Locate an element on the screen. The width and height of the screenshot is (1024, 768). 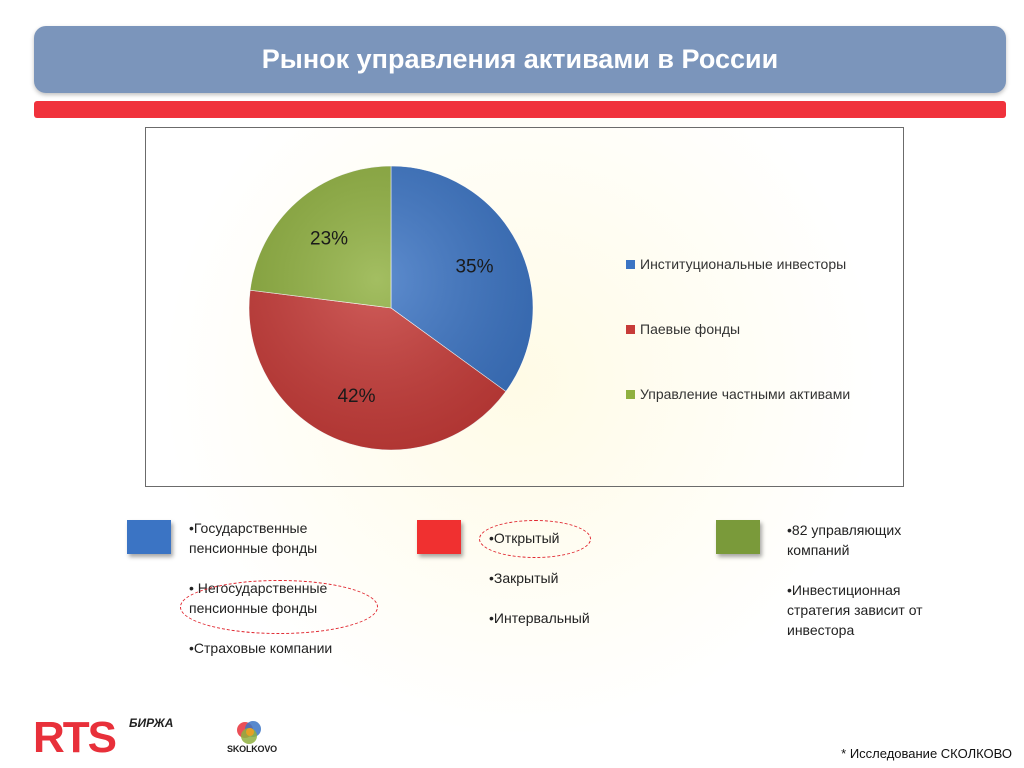
slice-label: 35% is located at coordinates (474, 266).